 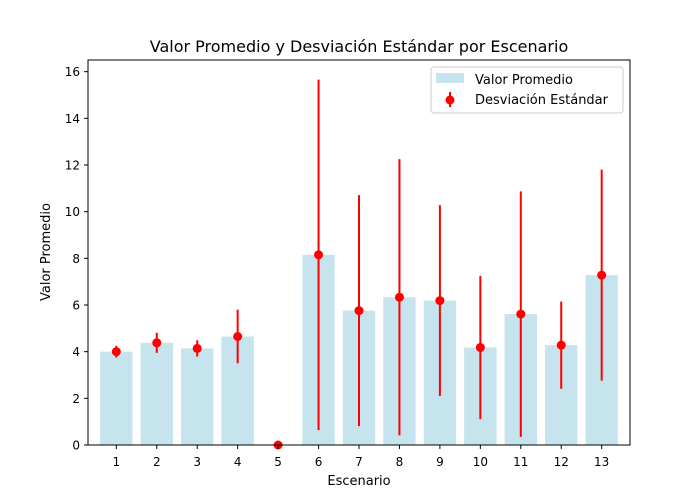 I want to click on x-tick-label: 8, so click(x=400, y=462).